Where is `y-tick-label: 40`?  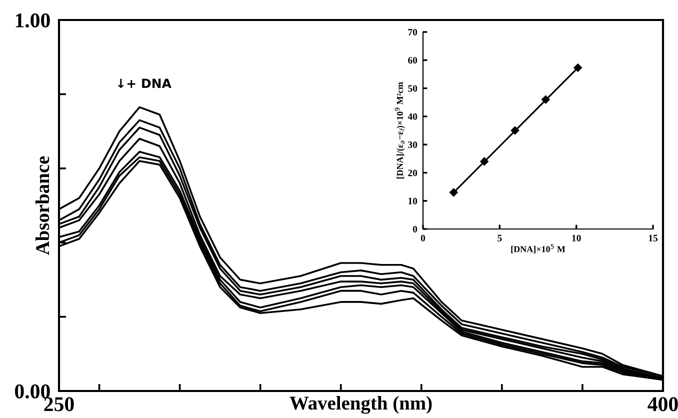 y-tick-label: 40 is located at coordinates (413, 116).